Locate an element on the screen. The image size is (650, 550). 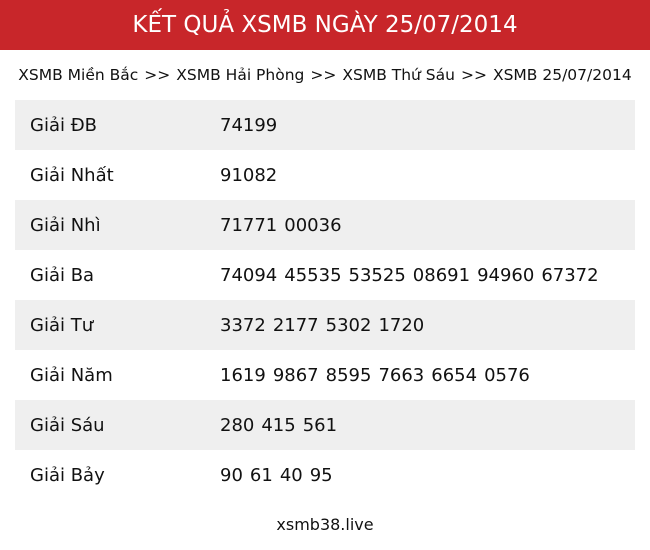
number: 40 is located at coordinates (291, 475).